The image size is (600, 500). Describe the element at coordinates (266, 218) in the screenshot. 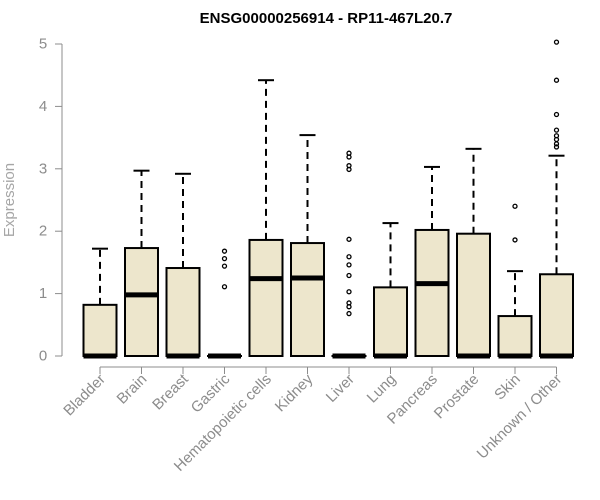

I see `box-hematopoietic-cells` at that location.